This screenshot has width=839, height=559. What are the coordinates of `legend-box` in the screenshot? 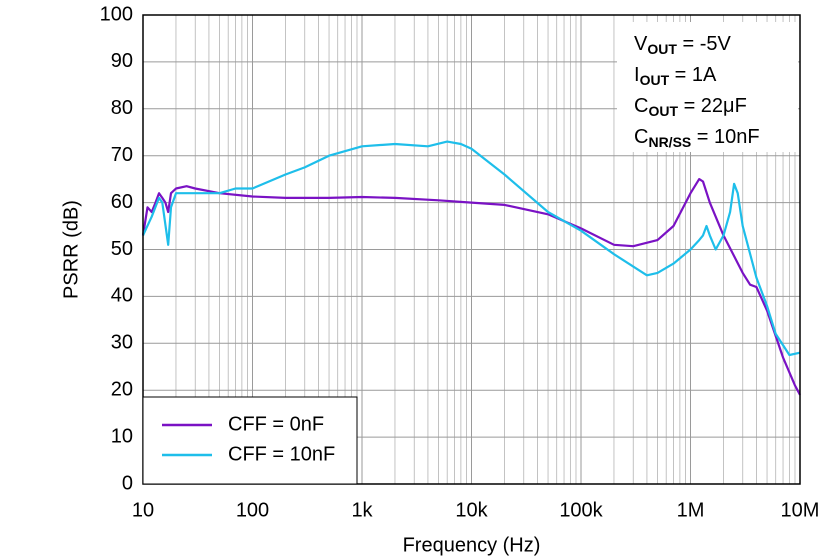 It's located at (250, 440).